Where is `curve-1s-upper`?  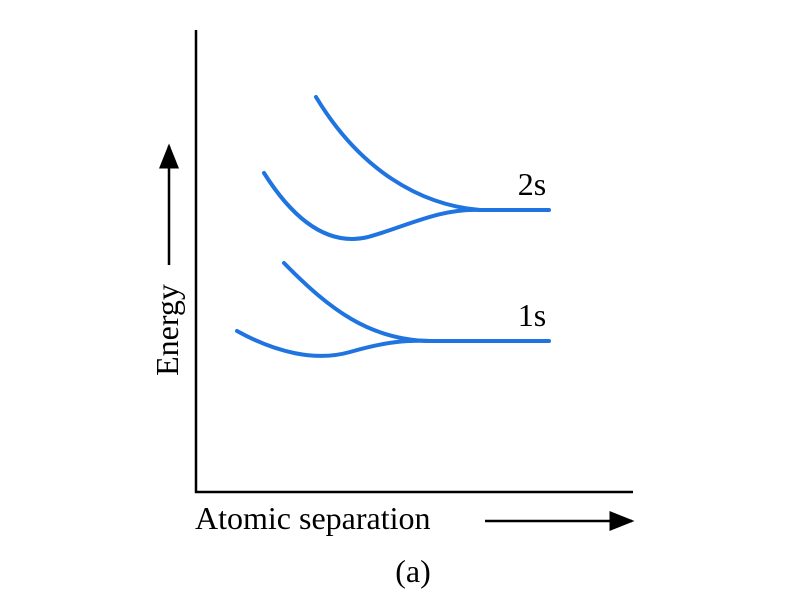 curve-1s-upper is located at coordinates (416, 302).